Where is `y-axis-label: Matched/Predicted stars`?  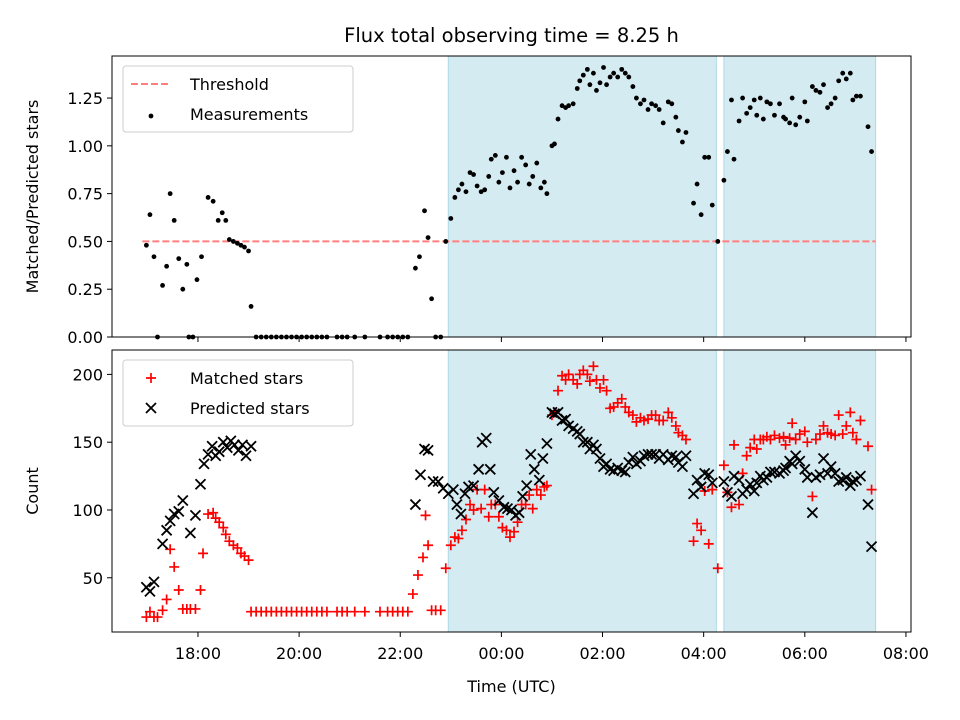
y-axis-label: Matched/Predicted stars is located at coordinates (32, 197).